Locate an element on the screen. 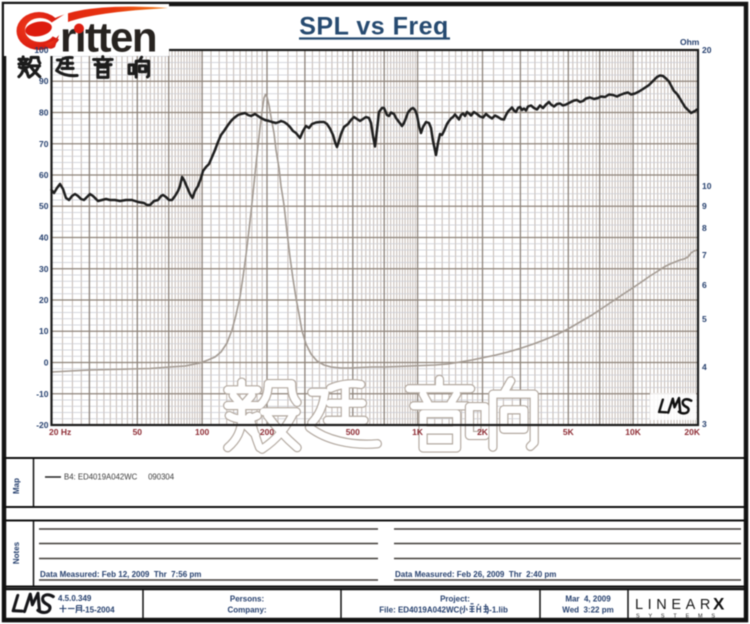 The image size is (750, 624). svg-text:Data Measured: Feb 26, 2009 T: Data Measured: Feb 26, 2009 Thr 2:40 pm is located at coordinates (475, 574).